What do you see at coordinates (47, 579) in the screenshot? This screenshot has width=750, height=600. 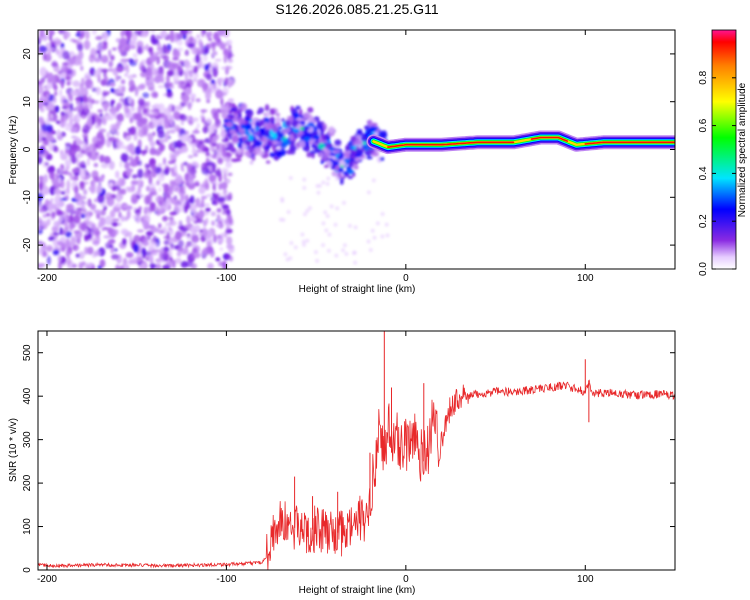 I see `snr-x-tick-label-0: -200` at bounding box center [47, 579].